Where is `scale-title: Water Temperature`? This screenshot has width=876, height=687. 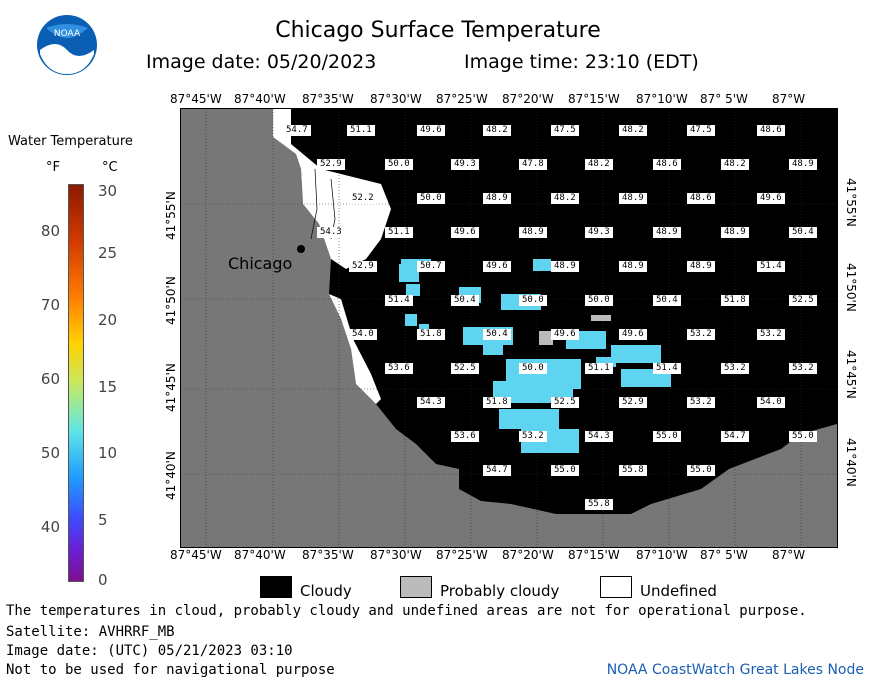 scale-title: Water Temperature is located at coordinates (70, 141).